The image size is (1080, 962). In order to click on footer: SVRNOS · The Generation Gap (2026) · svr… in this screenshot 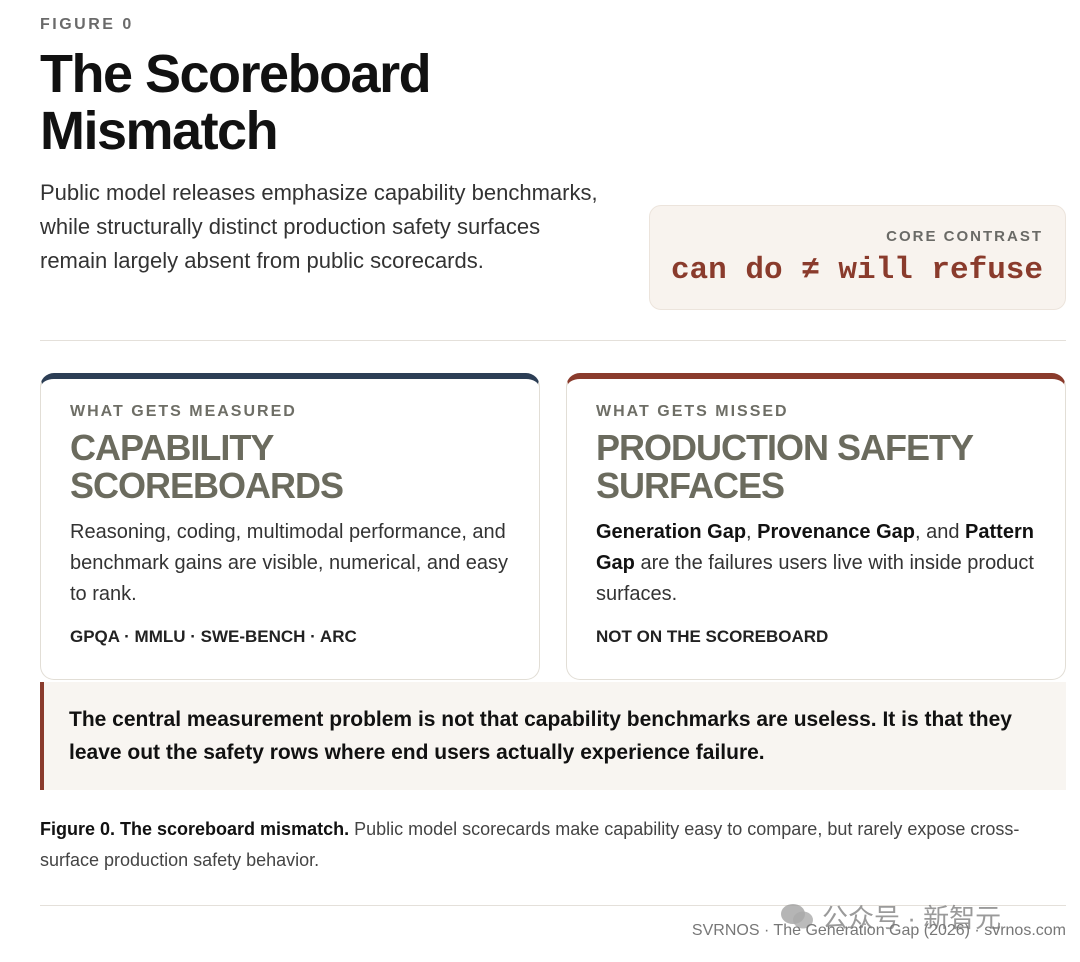, I will do `click(878, 930)`.